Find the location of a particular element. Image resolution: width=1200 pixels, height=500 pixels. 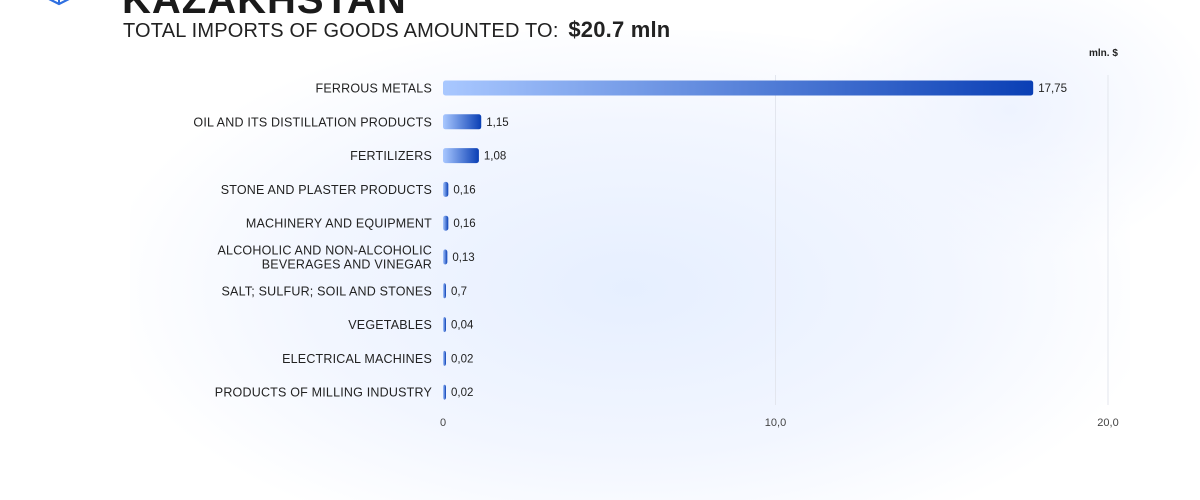

category-label-line: MACHINERY AND EQUIPMENT is located at coordinates (339, 224).